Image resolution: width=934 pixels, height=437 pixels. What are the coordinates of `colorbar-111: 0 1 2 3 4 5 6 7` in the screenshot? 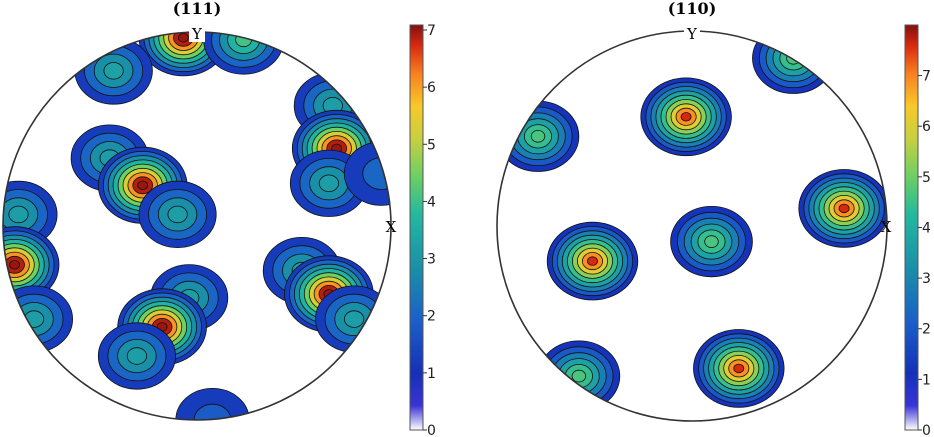 It's located at (422, 230).